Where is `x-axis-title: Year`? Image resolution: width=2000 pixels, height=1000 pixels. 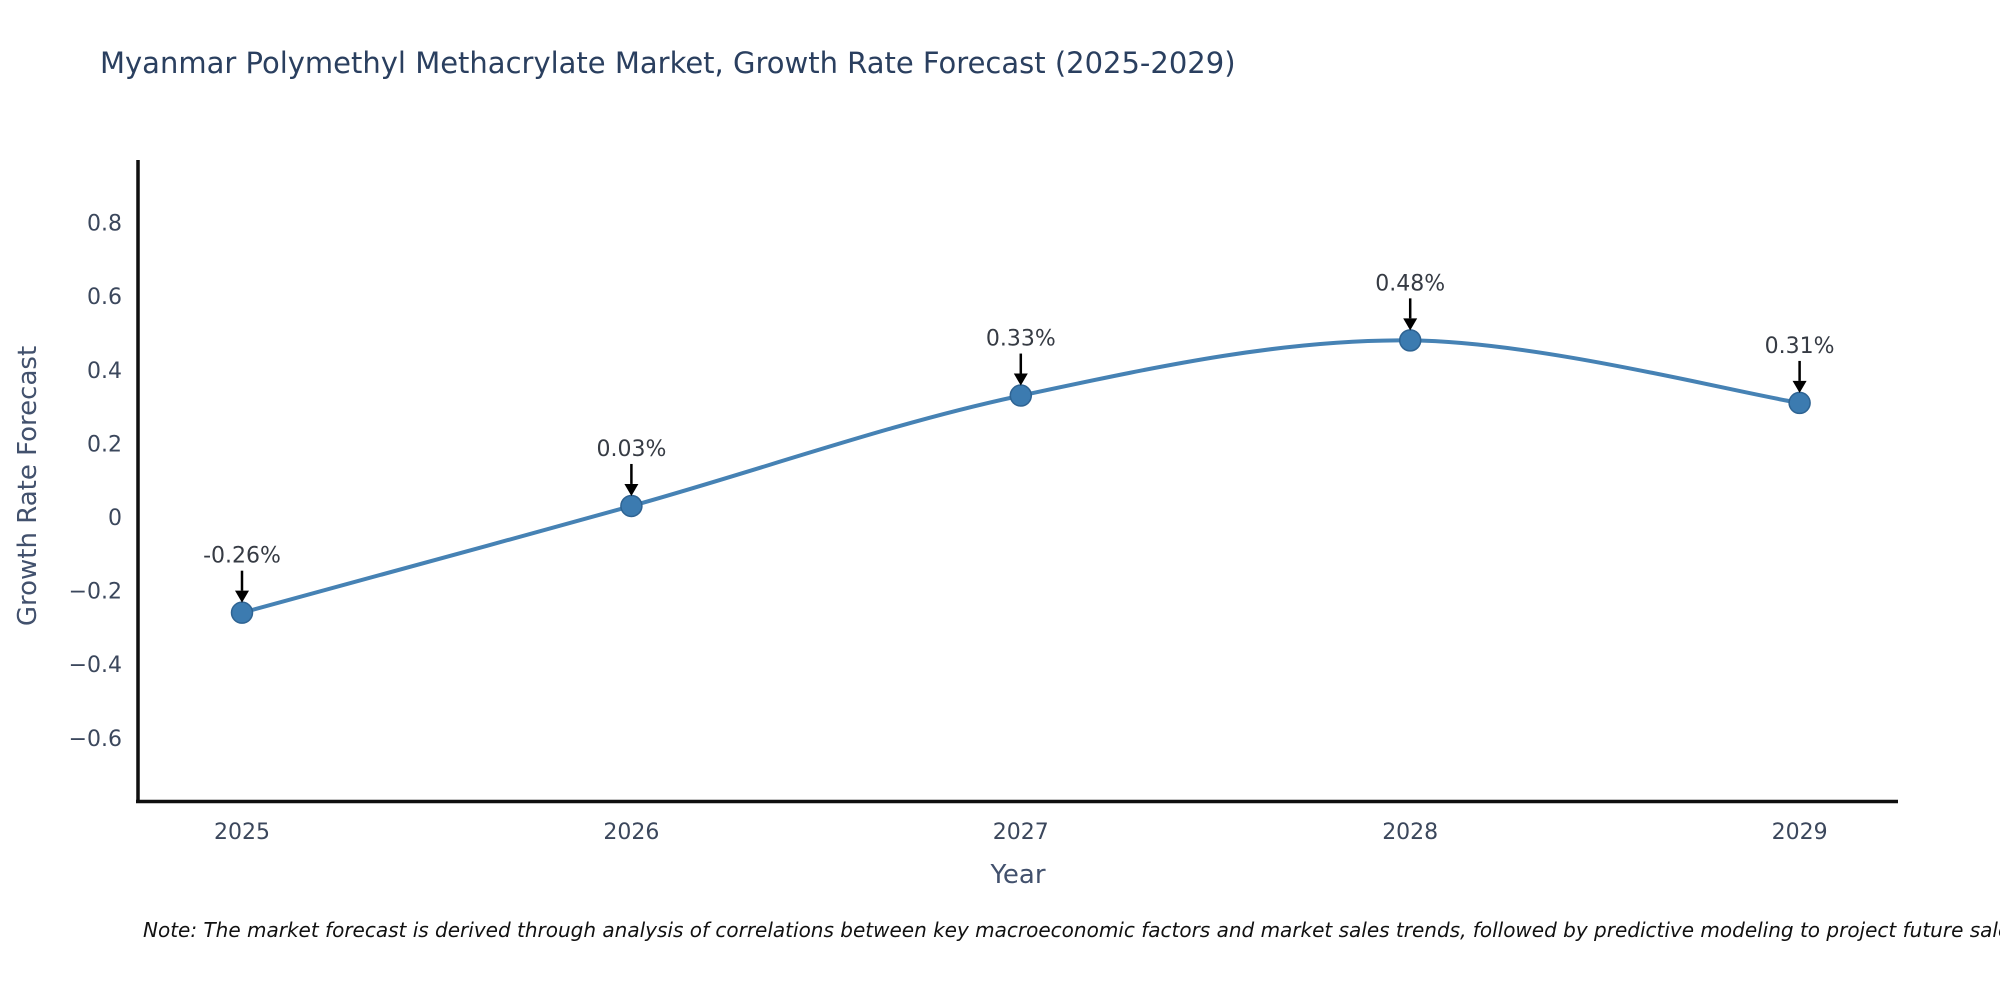 x-axis-title: Year is located at coordinates (1018, 875).